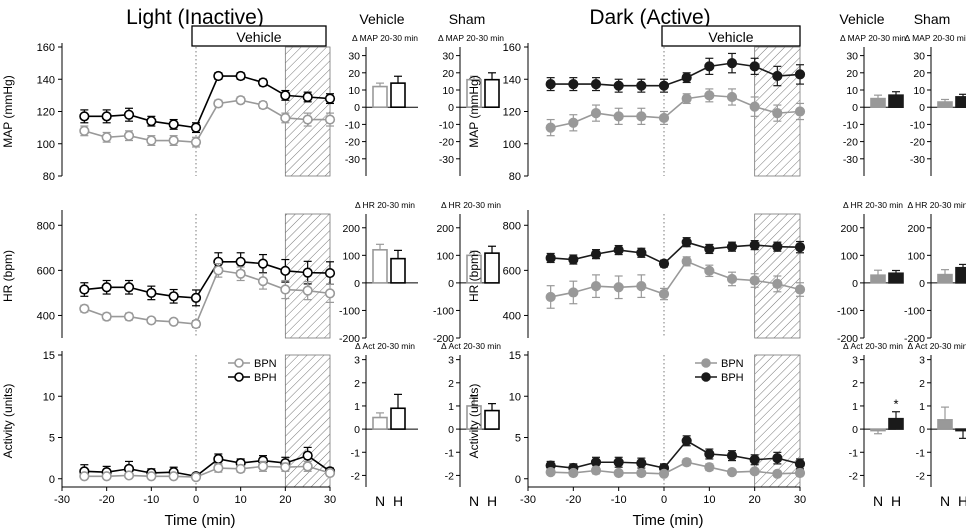 The image size is (966, 530). Describe the element at coordinates (667, 520) in the screenshot. I see `x-axis-label: Time (min)` at that location.